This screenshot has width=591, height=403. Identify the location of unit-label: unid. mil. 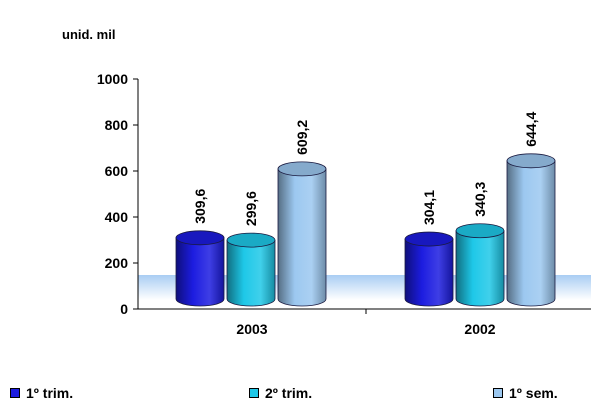
(88, 34).